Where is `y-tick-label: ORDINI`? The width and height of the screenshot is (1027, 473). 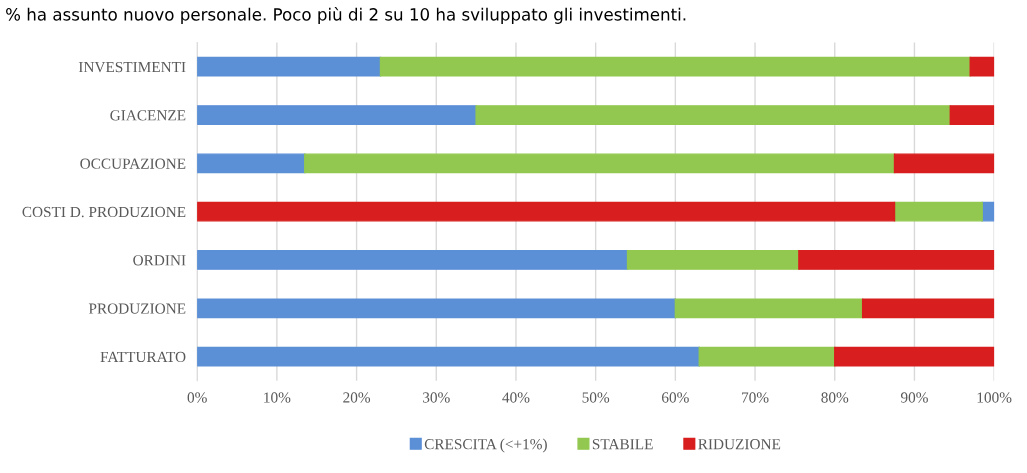 y-tick-label: ORDINI is located at coordinates (159, 260).